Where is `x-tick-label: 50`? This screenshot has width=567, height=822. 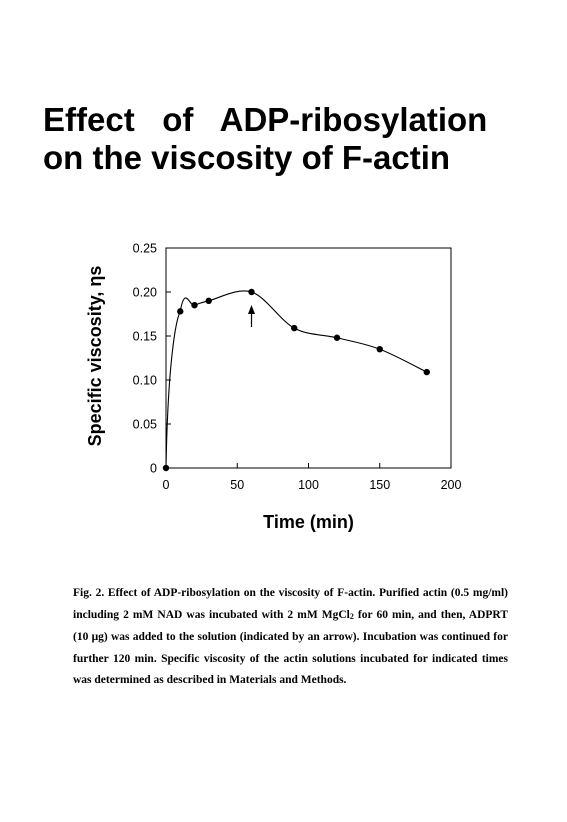 x-tick-label: 50 is located at coordinates (237, 485).